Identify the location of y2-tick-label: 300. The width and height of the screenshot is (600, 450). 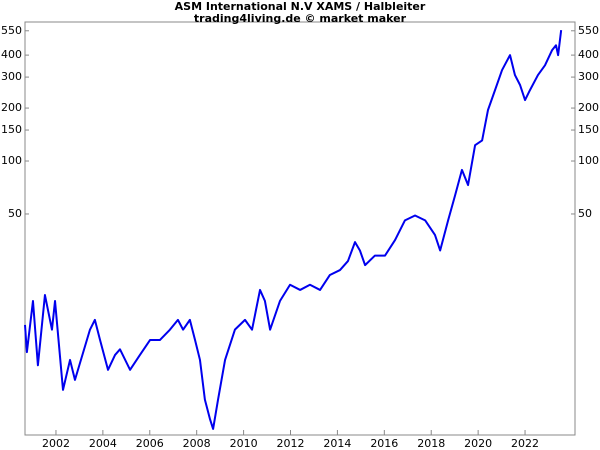
(588, 76).